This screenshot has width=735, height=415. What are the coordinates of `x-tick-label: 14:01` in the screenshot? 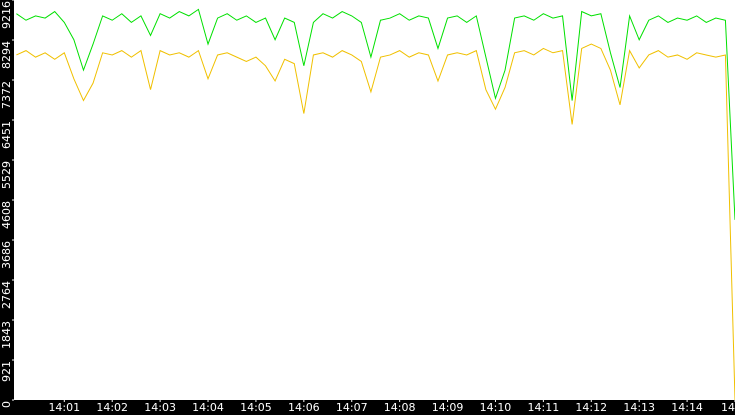 It's located at (64, 407).